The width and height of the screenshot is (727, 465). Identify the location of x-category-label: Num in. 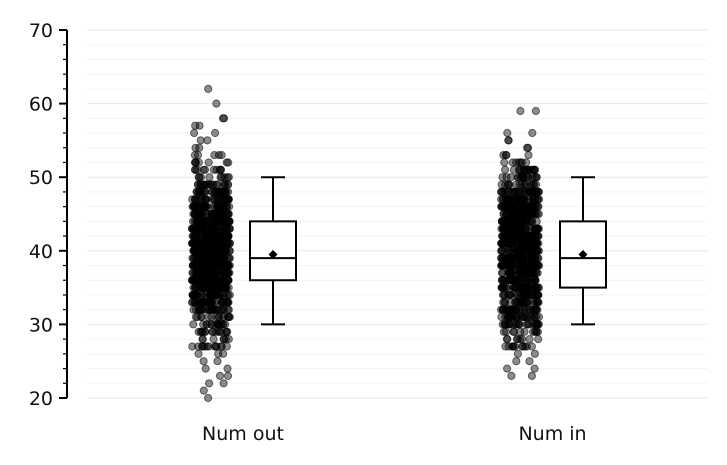
(552, 434).